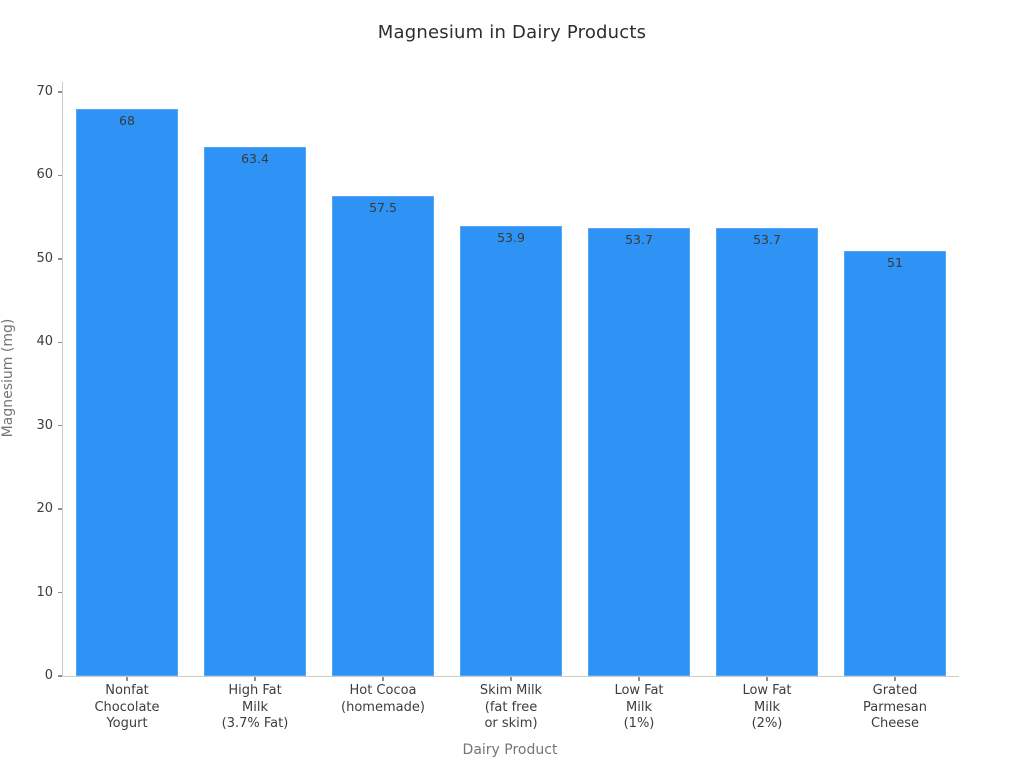 This screenshot has height=768, width=1024. Describe the element at coordinates (383, 699) in the screenshot. I see `x-tick-label: Hot Cocoa (homemade)` at that location.